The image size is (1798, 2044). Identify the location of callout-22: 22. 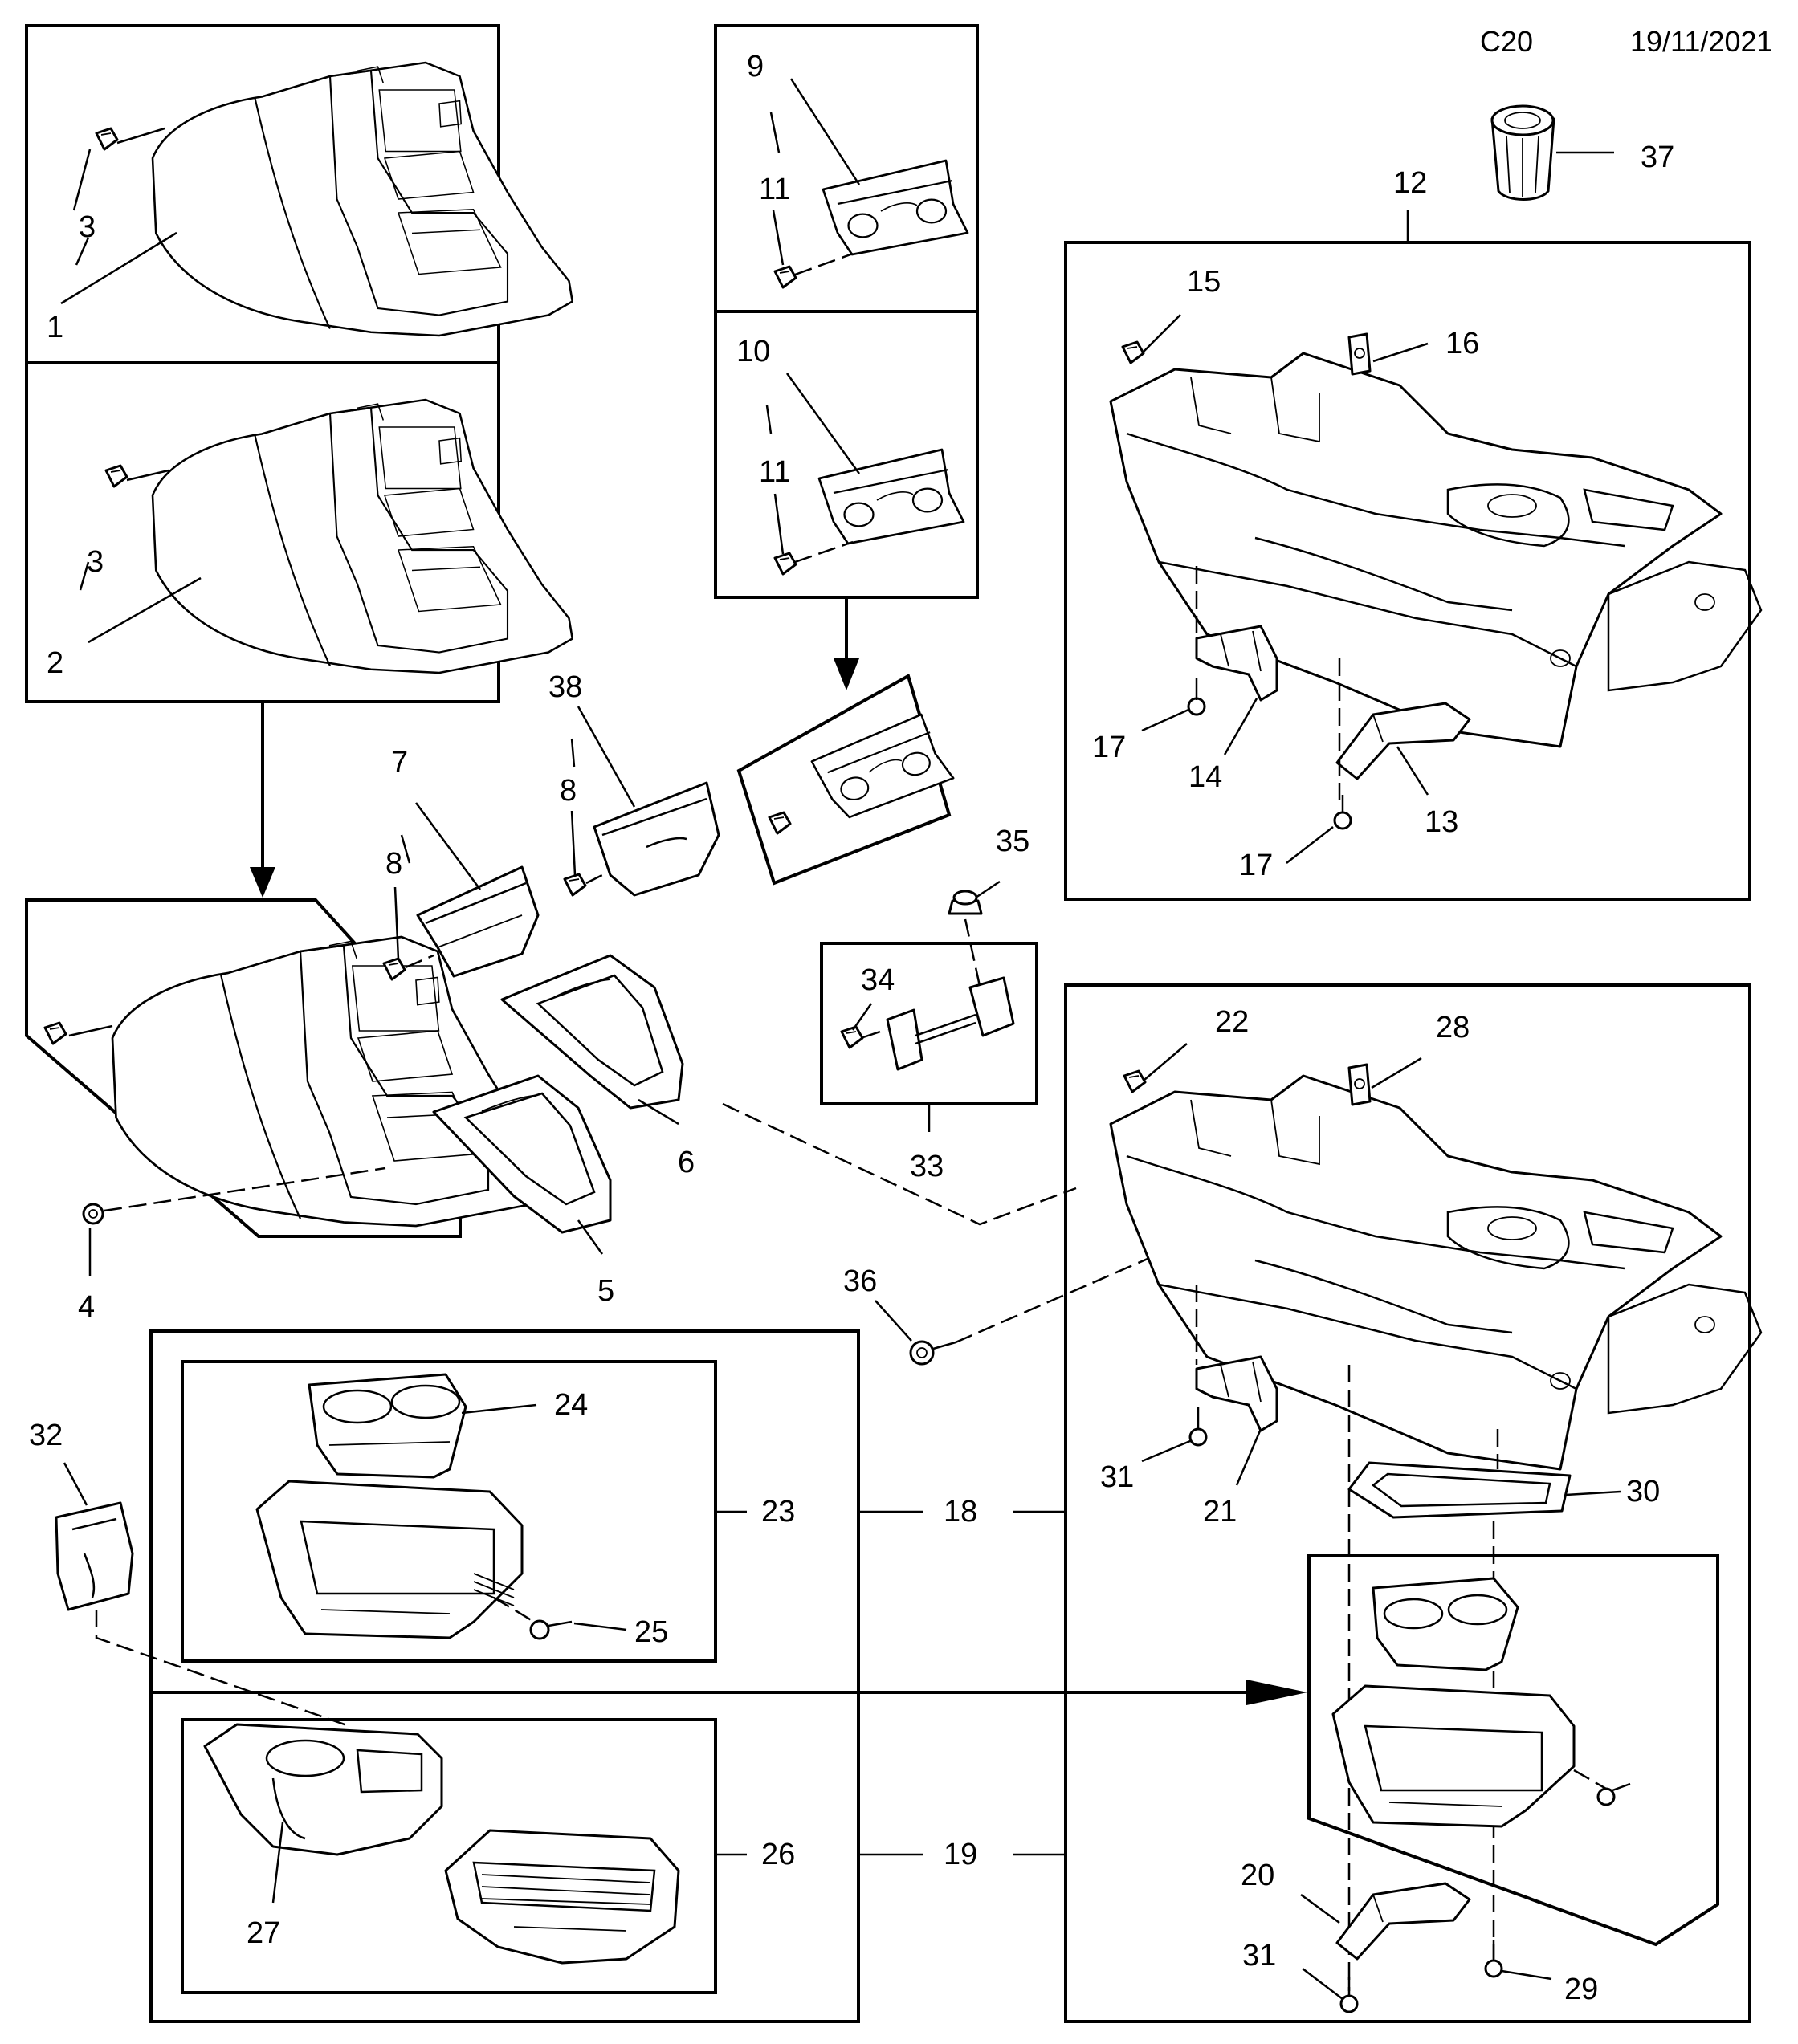
(1232, 1022).